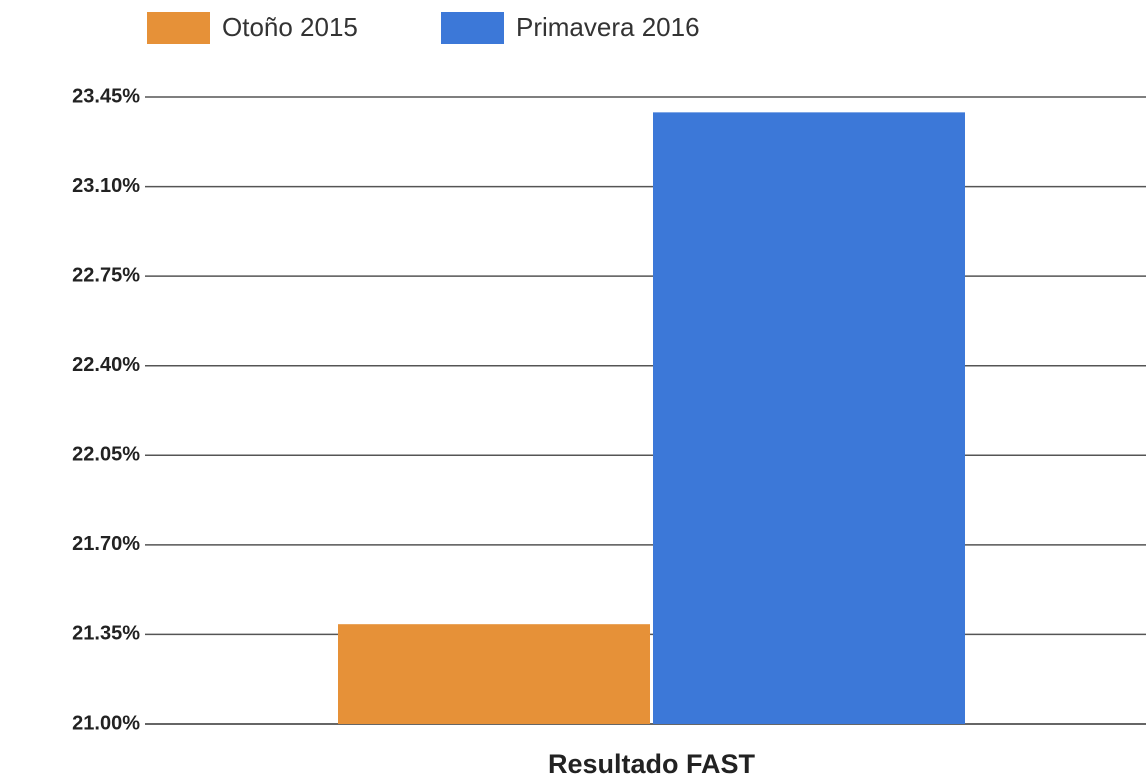 The height and width of the screenshot is (778, 1146). Describe the element at coordinates (106, 96) in the screenshot. I see `y-tick-label: 23.45%` at that location.